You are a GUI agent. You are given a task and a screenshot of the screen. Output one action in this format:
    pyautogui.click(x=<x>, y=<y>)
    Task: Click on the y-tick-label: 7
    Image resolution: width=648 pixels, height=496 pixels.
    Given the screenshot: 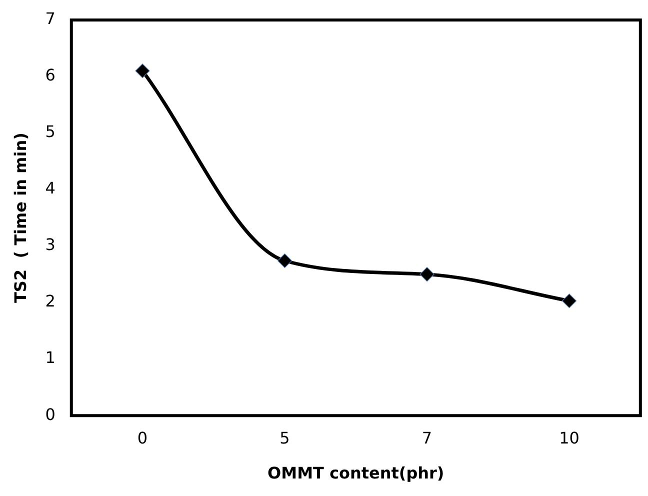 What is the action you would take?
    pyautogui.click(x=50, y=18)
    